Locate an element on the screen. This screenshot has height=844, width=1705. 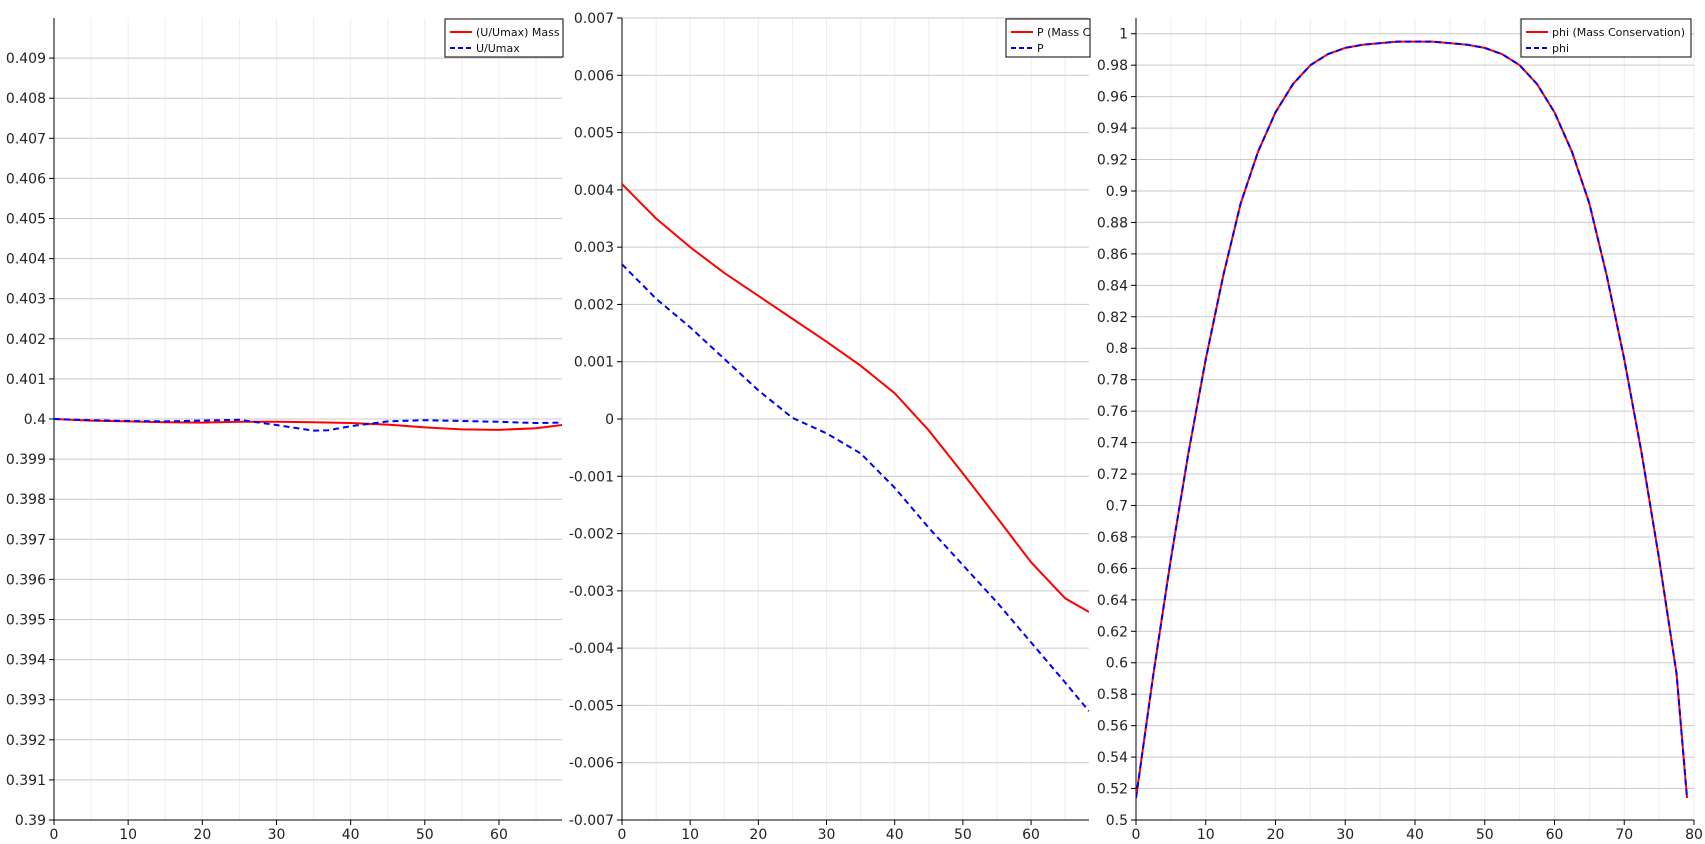
legend-label: phi (Mass Conservation) is located at coordinates (1618, 32).